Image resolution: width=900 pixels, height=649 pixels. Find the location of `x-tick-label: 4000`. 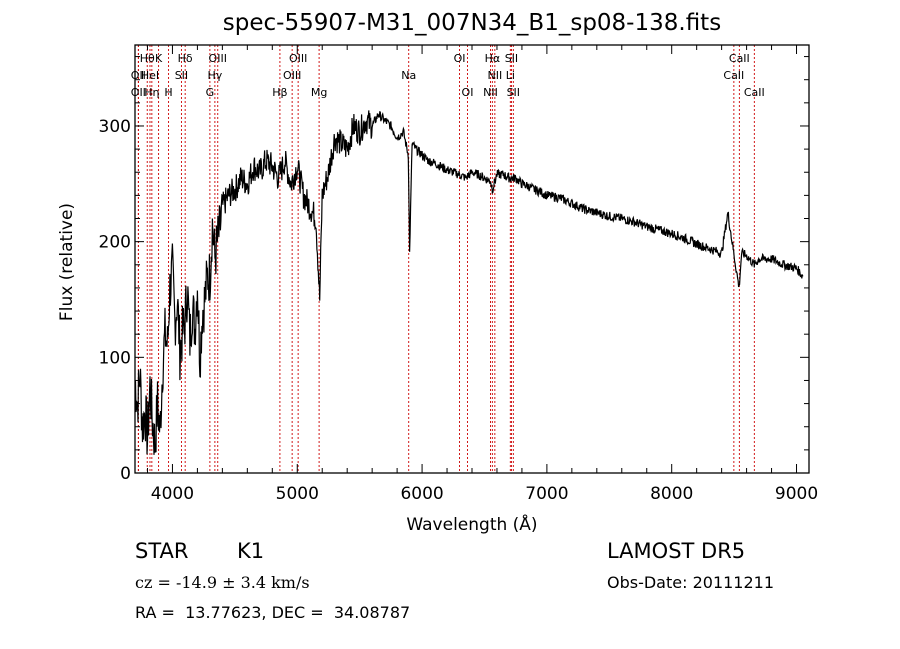

x-tick-label: 4000 is located at coordinates (172, 494).